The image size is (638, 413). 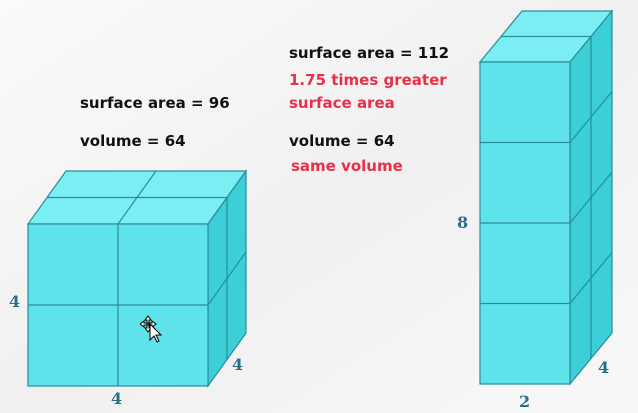 I want to click on surface-area-comparison-label-2: surface area, so click(x=342, y=103).